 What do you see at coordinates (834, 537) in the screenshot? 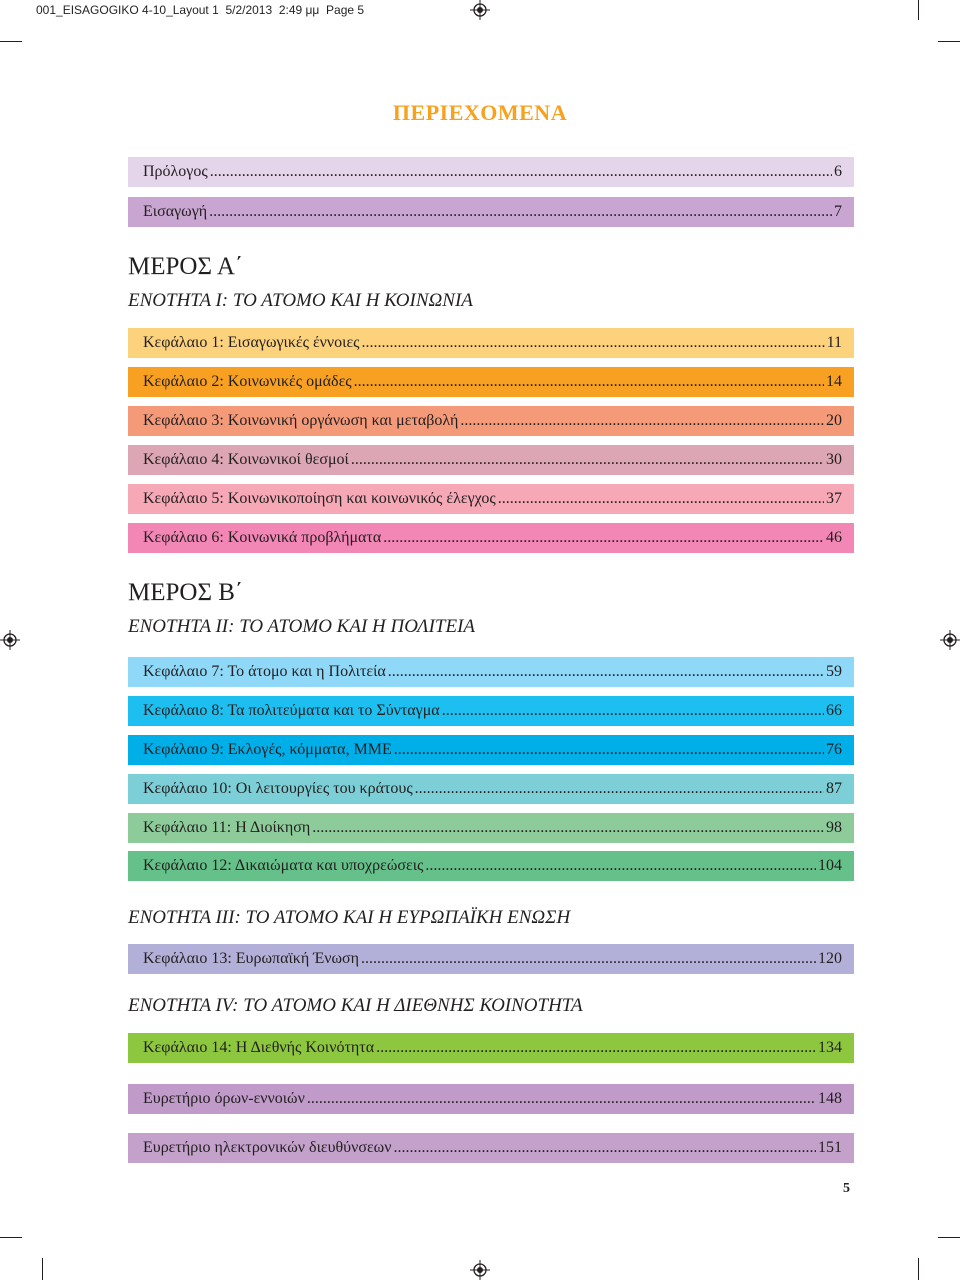
I see `toc-entry-page: 46` at bounding box center [834, 537].